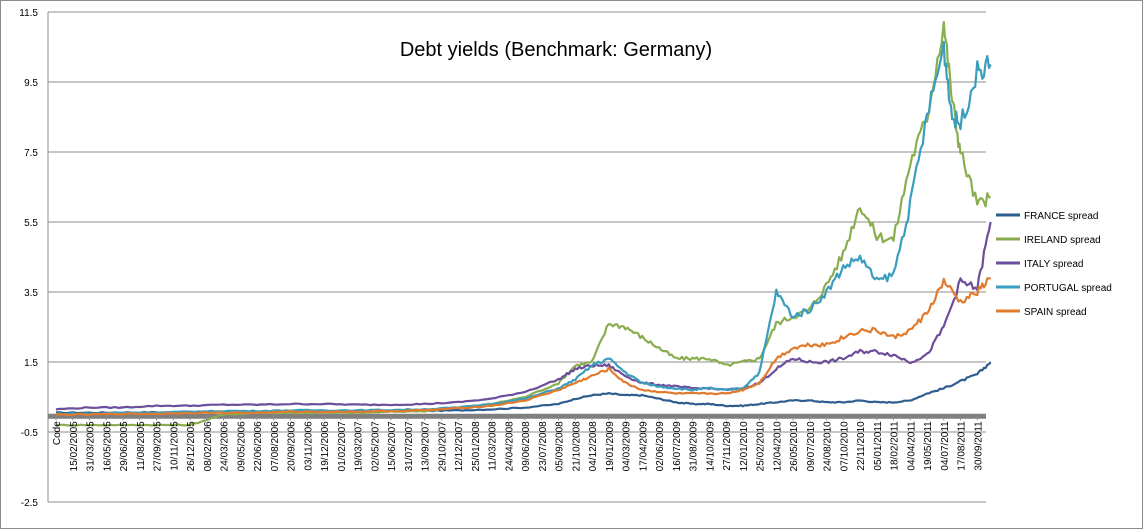  Describe the element at coordinates (844, 446) in the screenshot. I see `x-tick-label: 07/10/2010` at that location.